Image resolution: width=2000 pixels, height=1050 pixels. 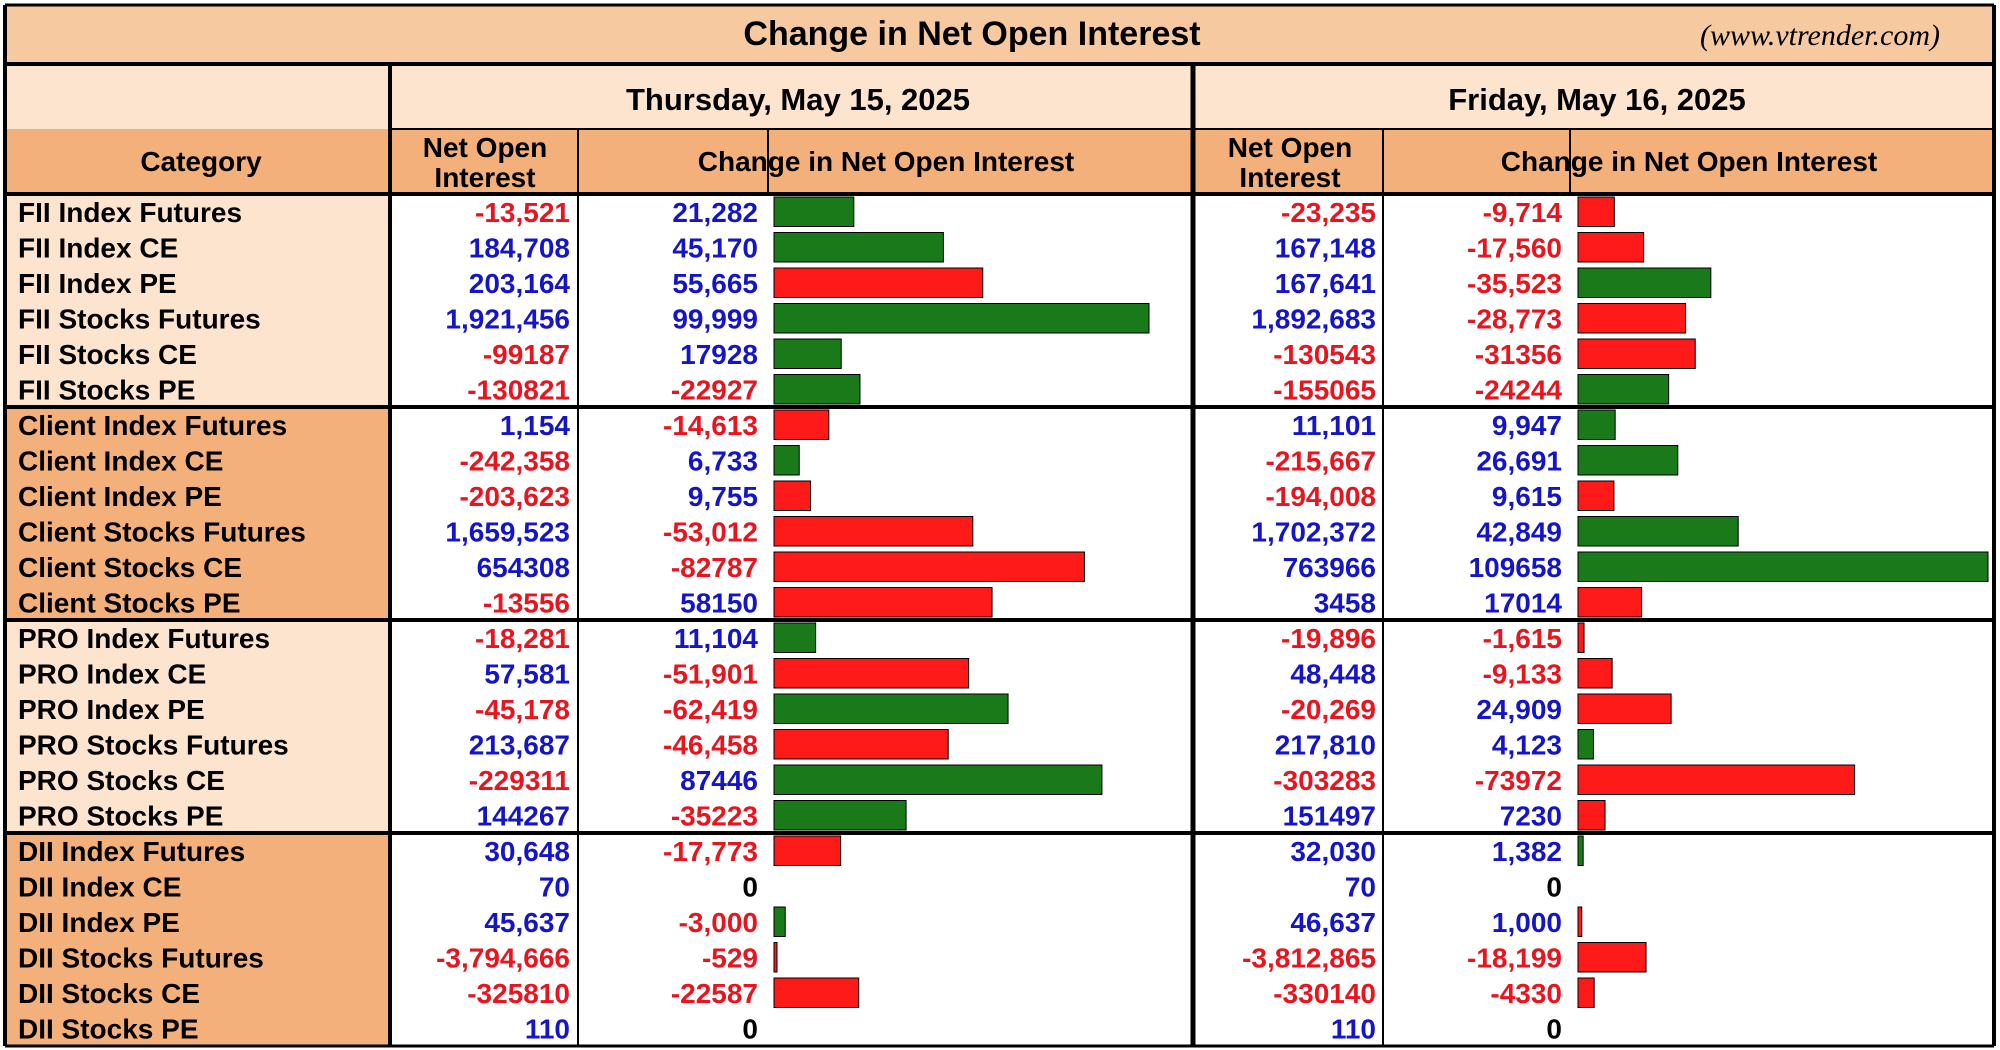 What do you see at coordinates (865, 283) in the screenshot?
I see `table-row: FII Index PE 203,164 55,665 167,641 -35,523` at bounding box center [865, 283].